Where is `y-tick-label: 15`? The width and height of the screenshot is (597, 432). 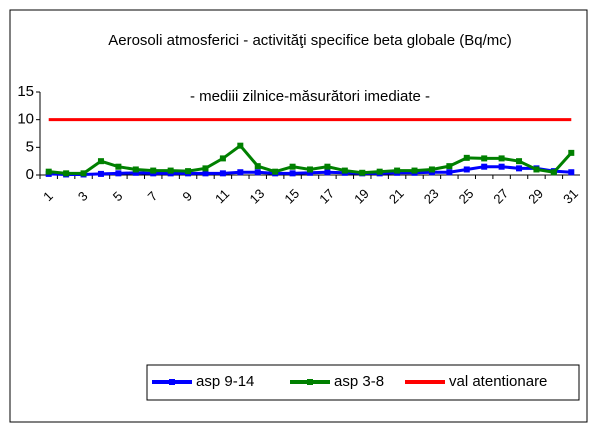 y-tick-label: 15 is located at coordinates (25, 91).